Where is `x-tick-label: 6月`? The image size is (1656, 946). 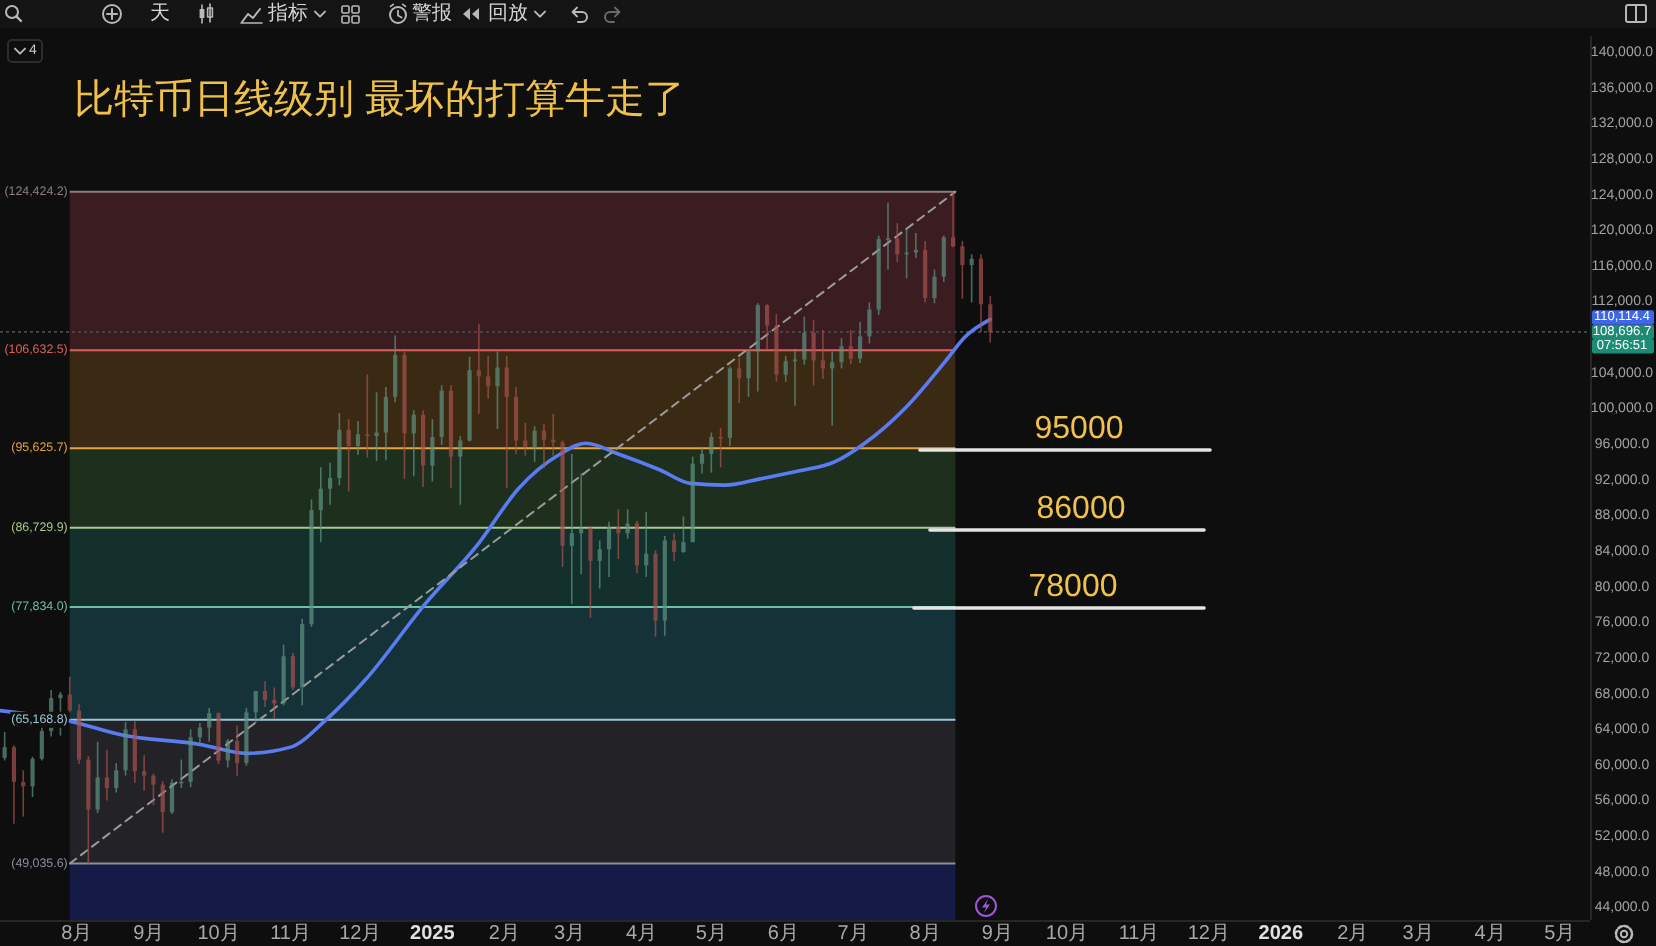
x-tick-label: 6月 is located at coordinates (783, 934).